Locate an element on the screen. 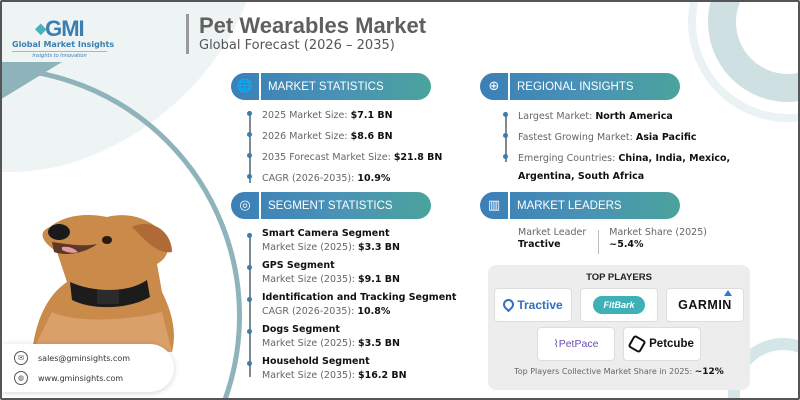 This screenshot has width=800, height=400. market-leaders-header: ▥ MARKET LEADERS is located at coordinates (580, 205).